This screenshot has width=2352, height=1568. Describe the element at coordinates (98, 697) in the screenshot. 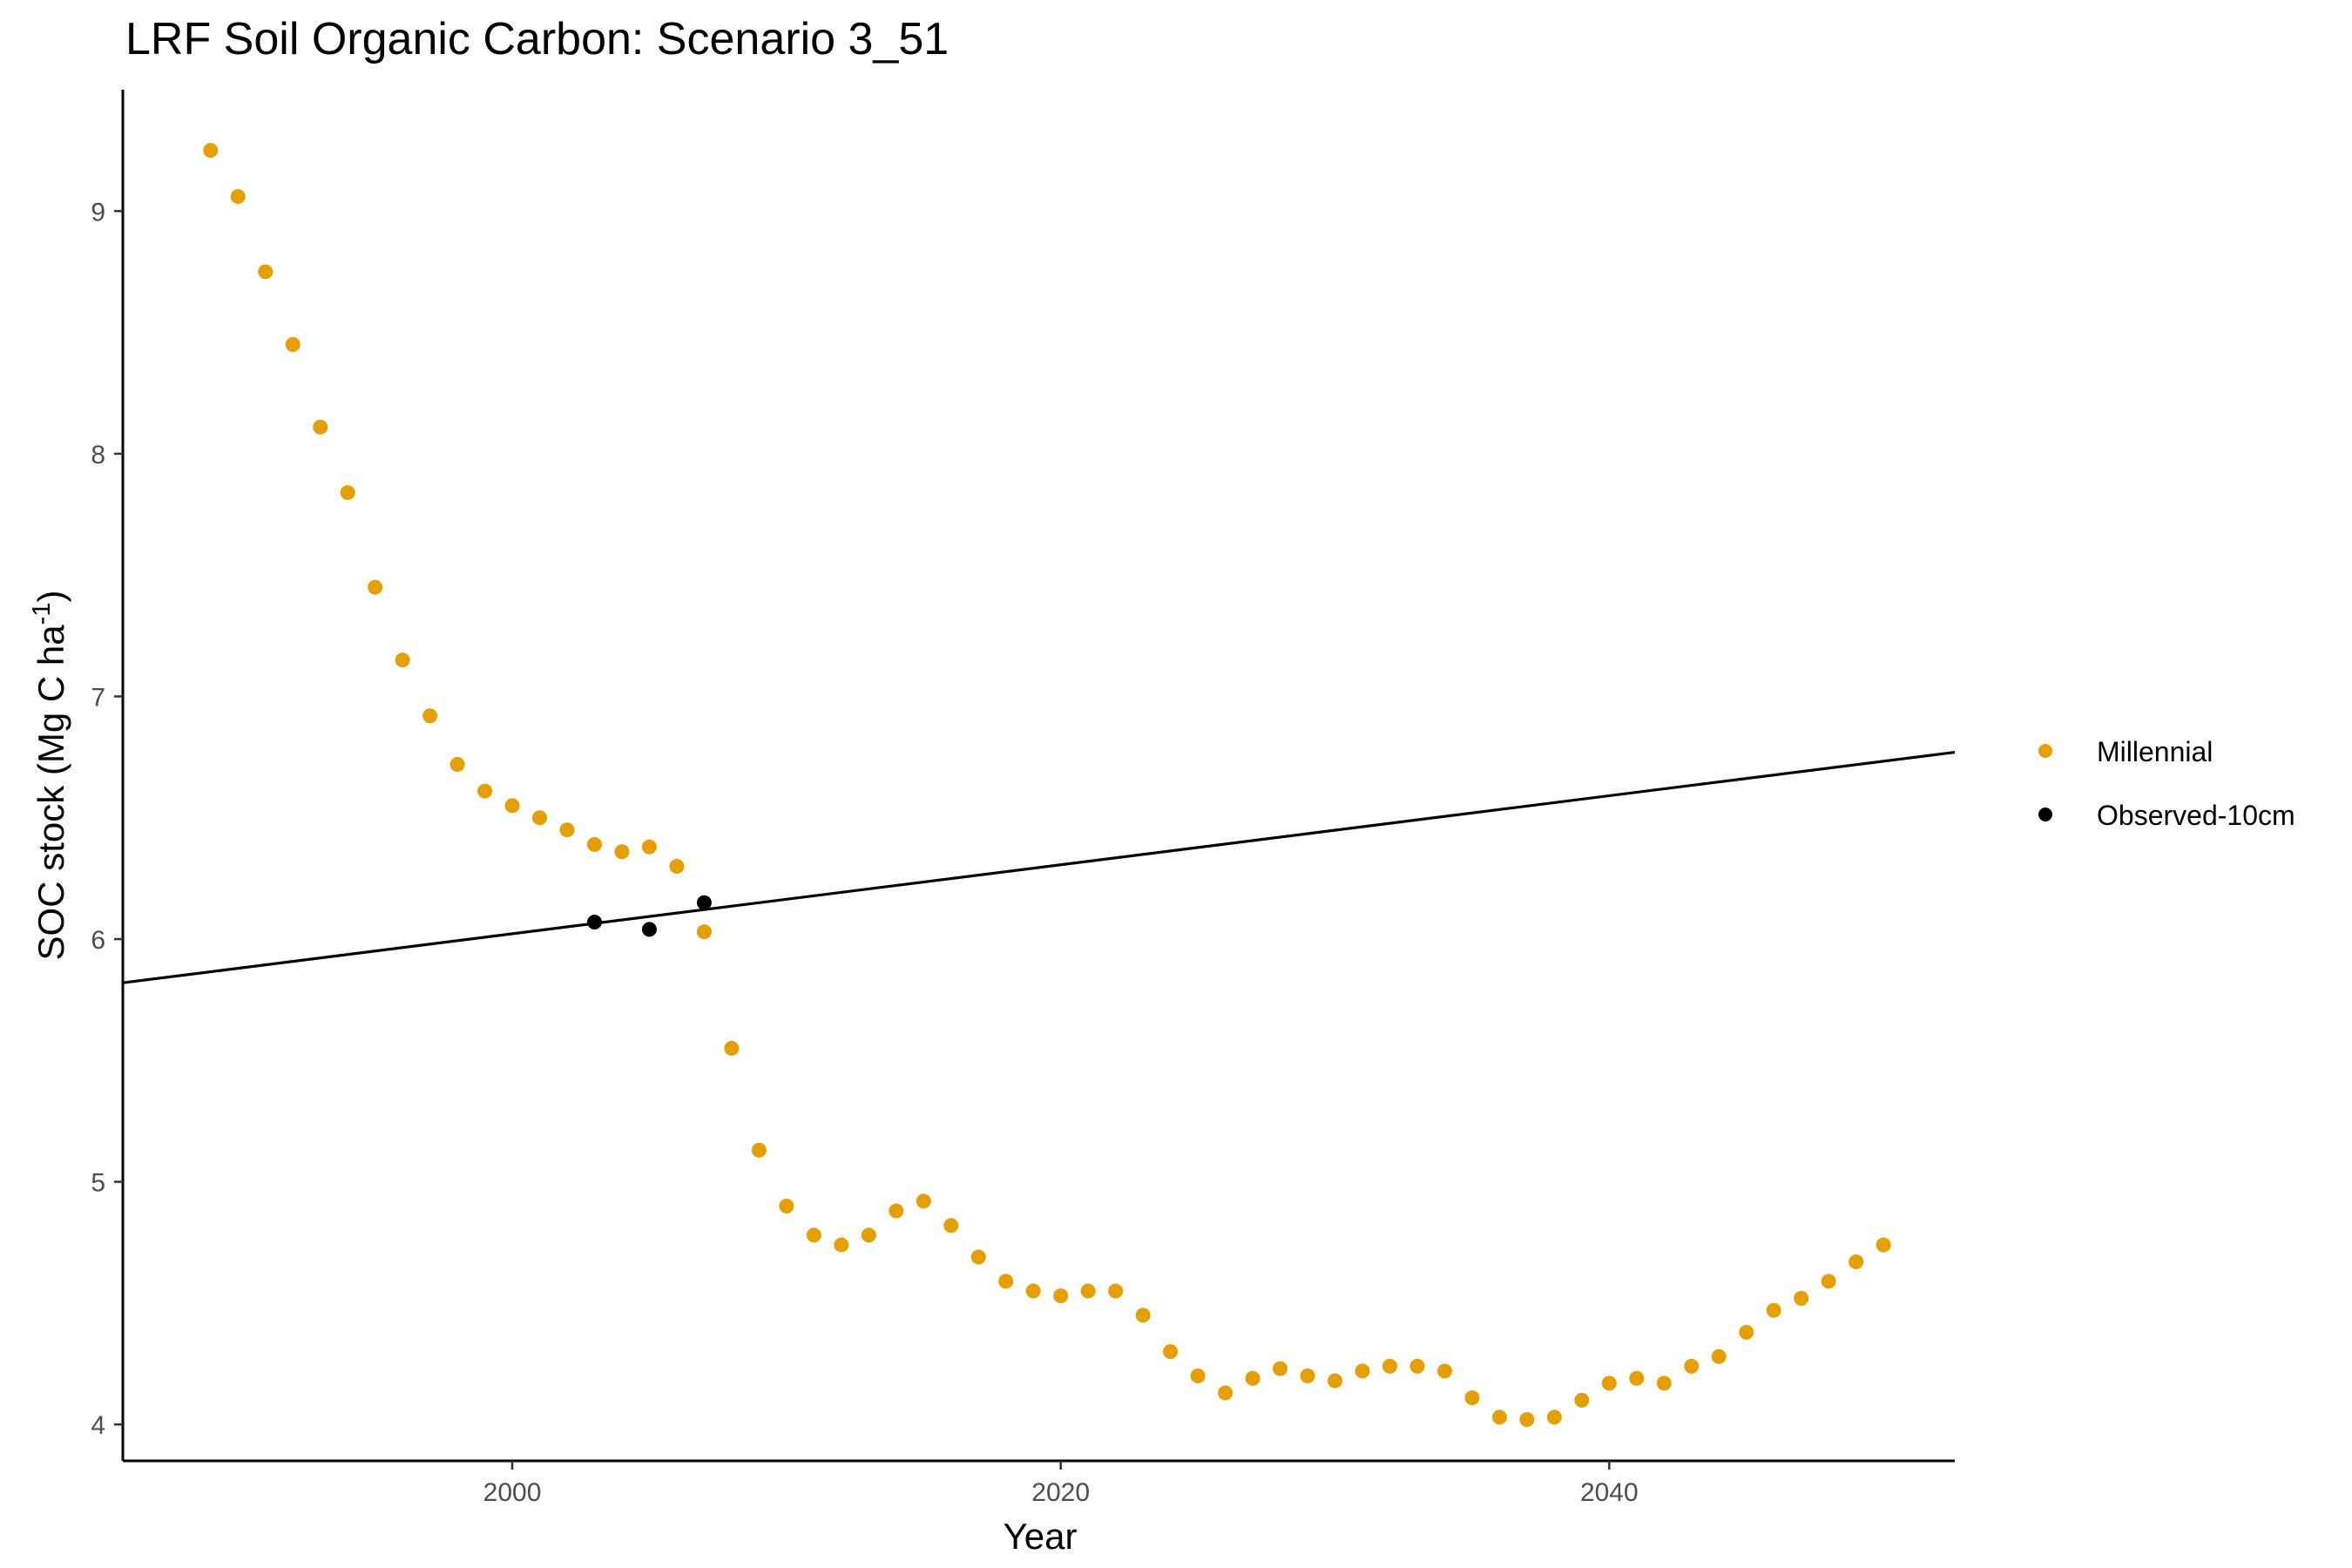

I see `y-tick-label: 7` at that location.